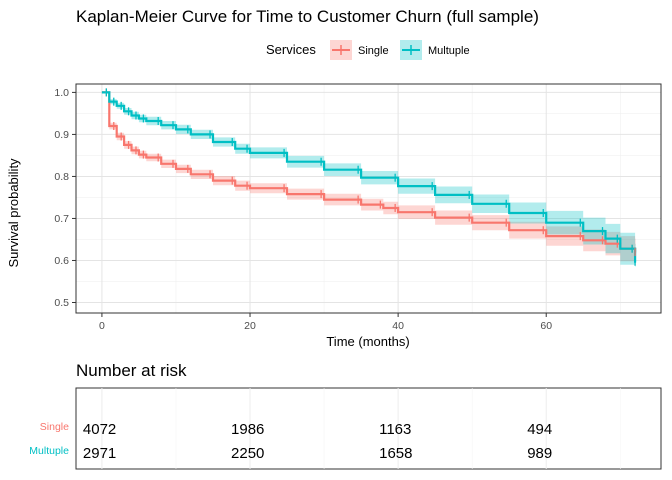 This screenshot has height=480, width=672. What do you see at coordinates (395, 453) in the screenshot?
I see `risk-count: 1658` at bounding box center [395, 453].